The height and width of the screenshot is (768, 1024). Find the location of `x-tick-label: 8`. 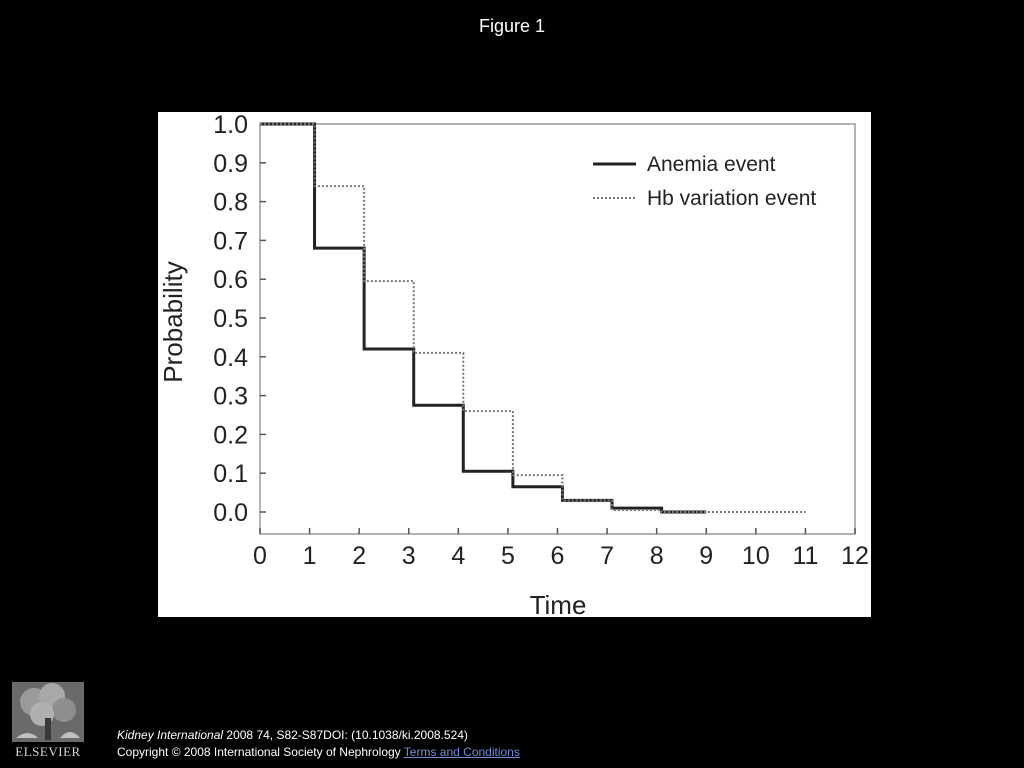

x-tick-label: 8 is located at coordinates (657, 556).